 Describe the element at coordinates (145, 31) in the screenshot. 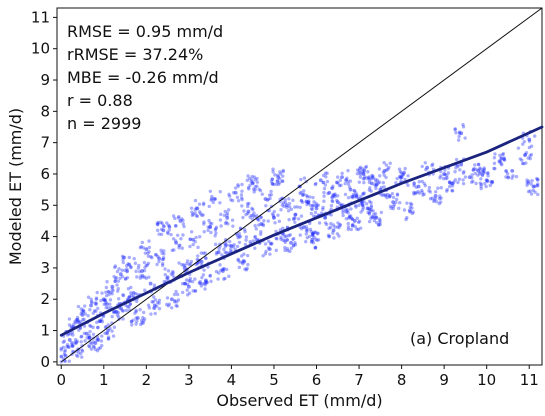

I see `stats-annotation: RMSE = 0.95 mm/d` at that location.